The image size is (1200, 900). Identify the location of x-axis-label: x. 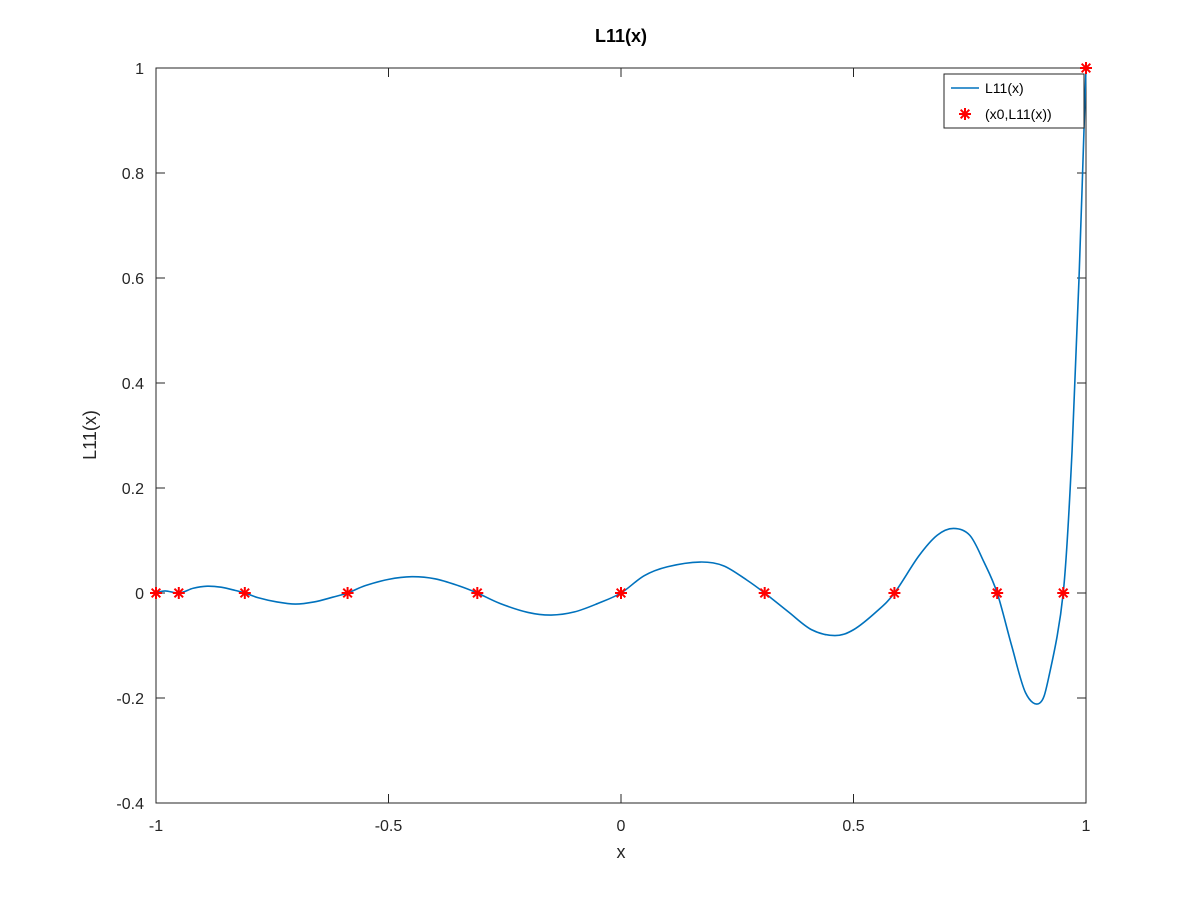
(621, 852).